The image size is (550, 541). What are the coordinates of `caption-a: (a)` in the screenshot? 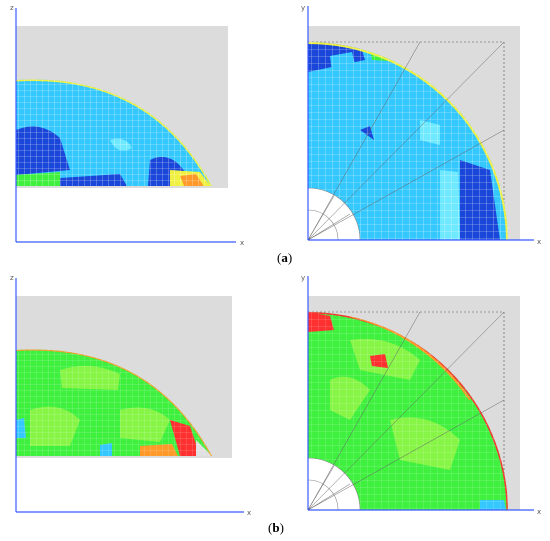 It's located at (285, 257).